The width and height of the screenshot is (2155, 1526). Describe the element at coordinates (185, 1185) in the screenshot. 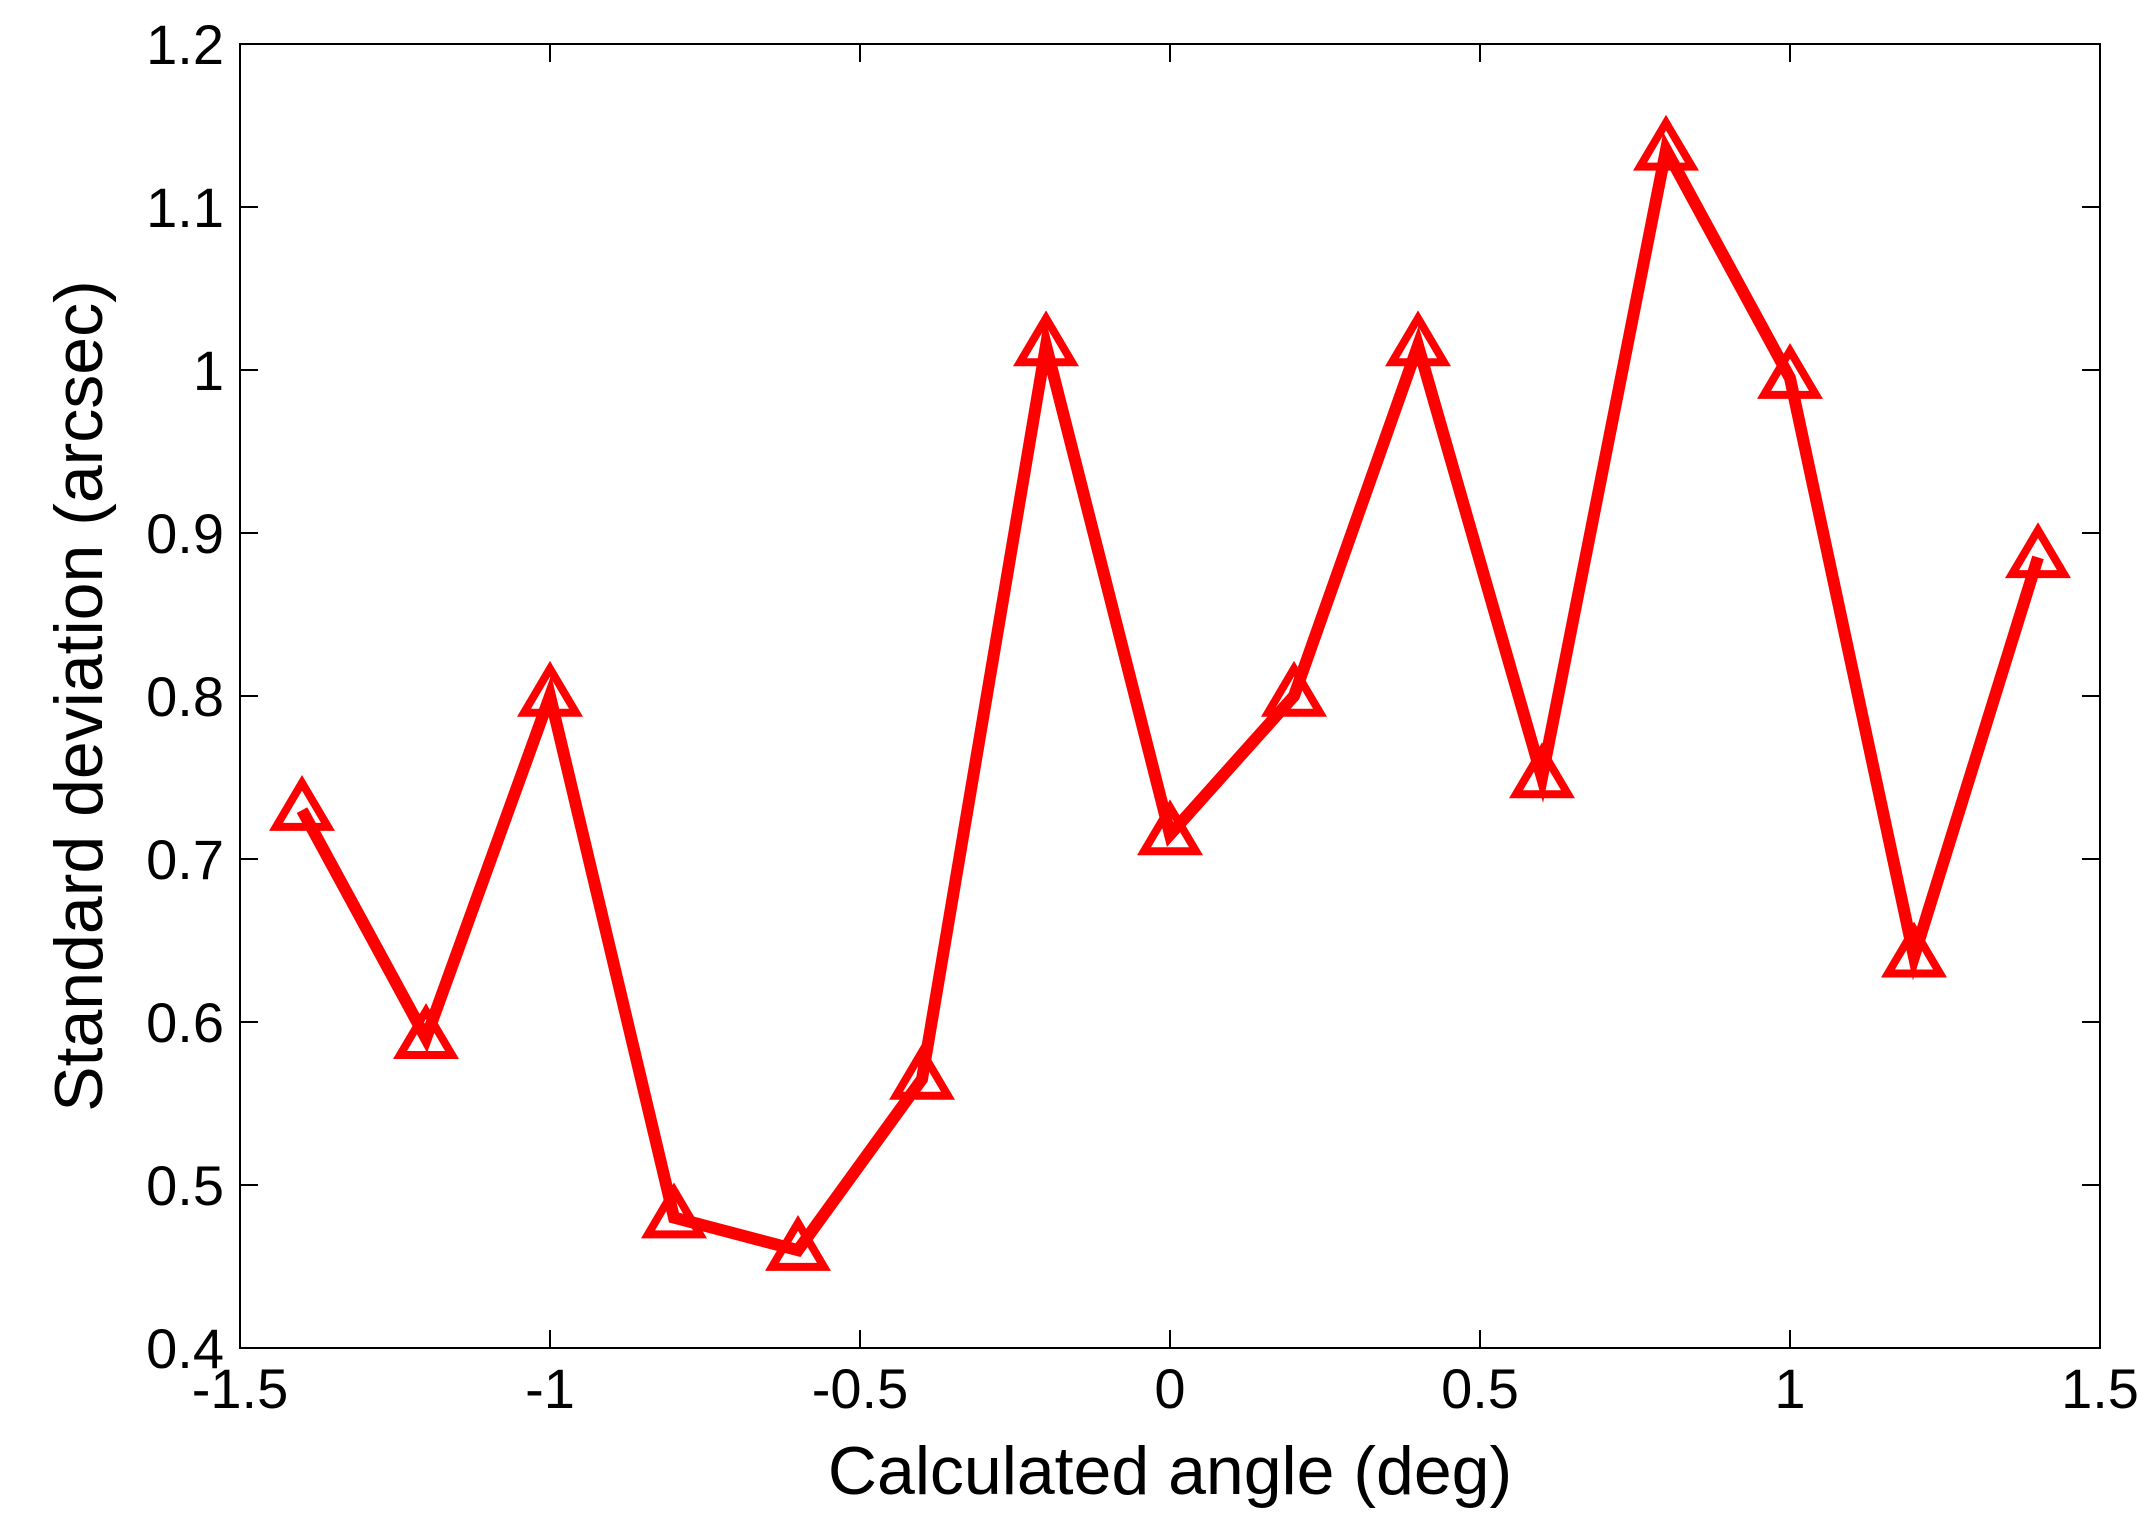

I see `y-tick-label: 0.5` at that location.